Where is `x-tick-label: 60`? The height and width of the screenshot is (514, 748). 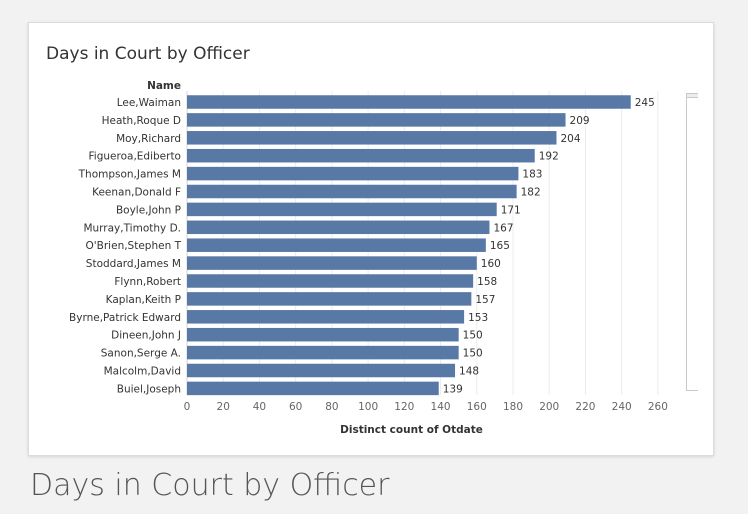 x-tick-label: 60 is located at coordinates (295, 407).